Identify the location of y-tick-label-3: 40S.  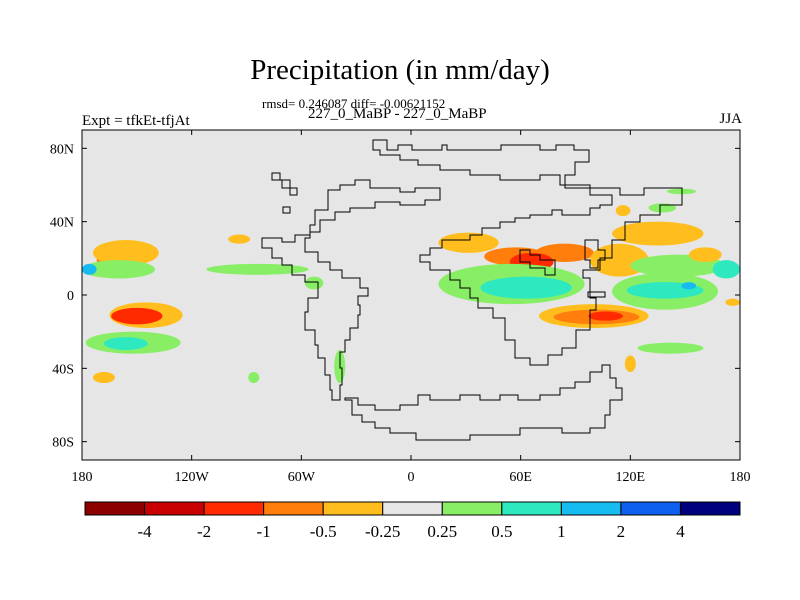
(63, 369).